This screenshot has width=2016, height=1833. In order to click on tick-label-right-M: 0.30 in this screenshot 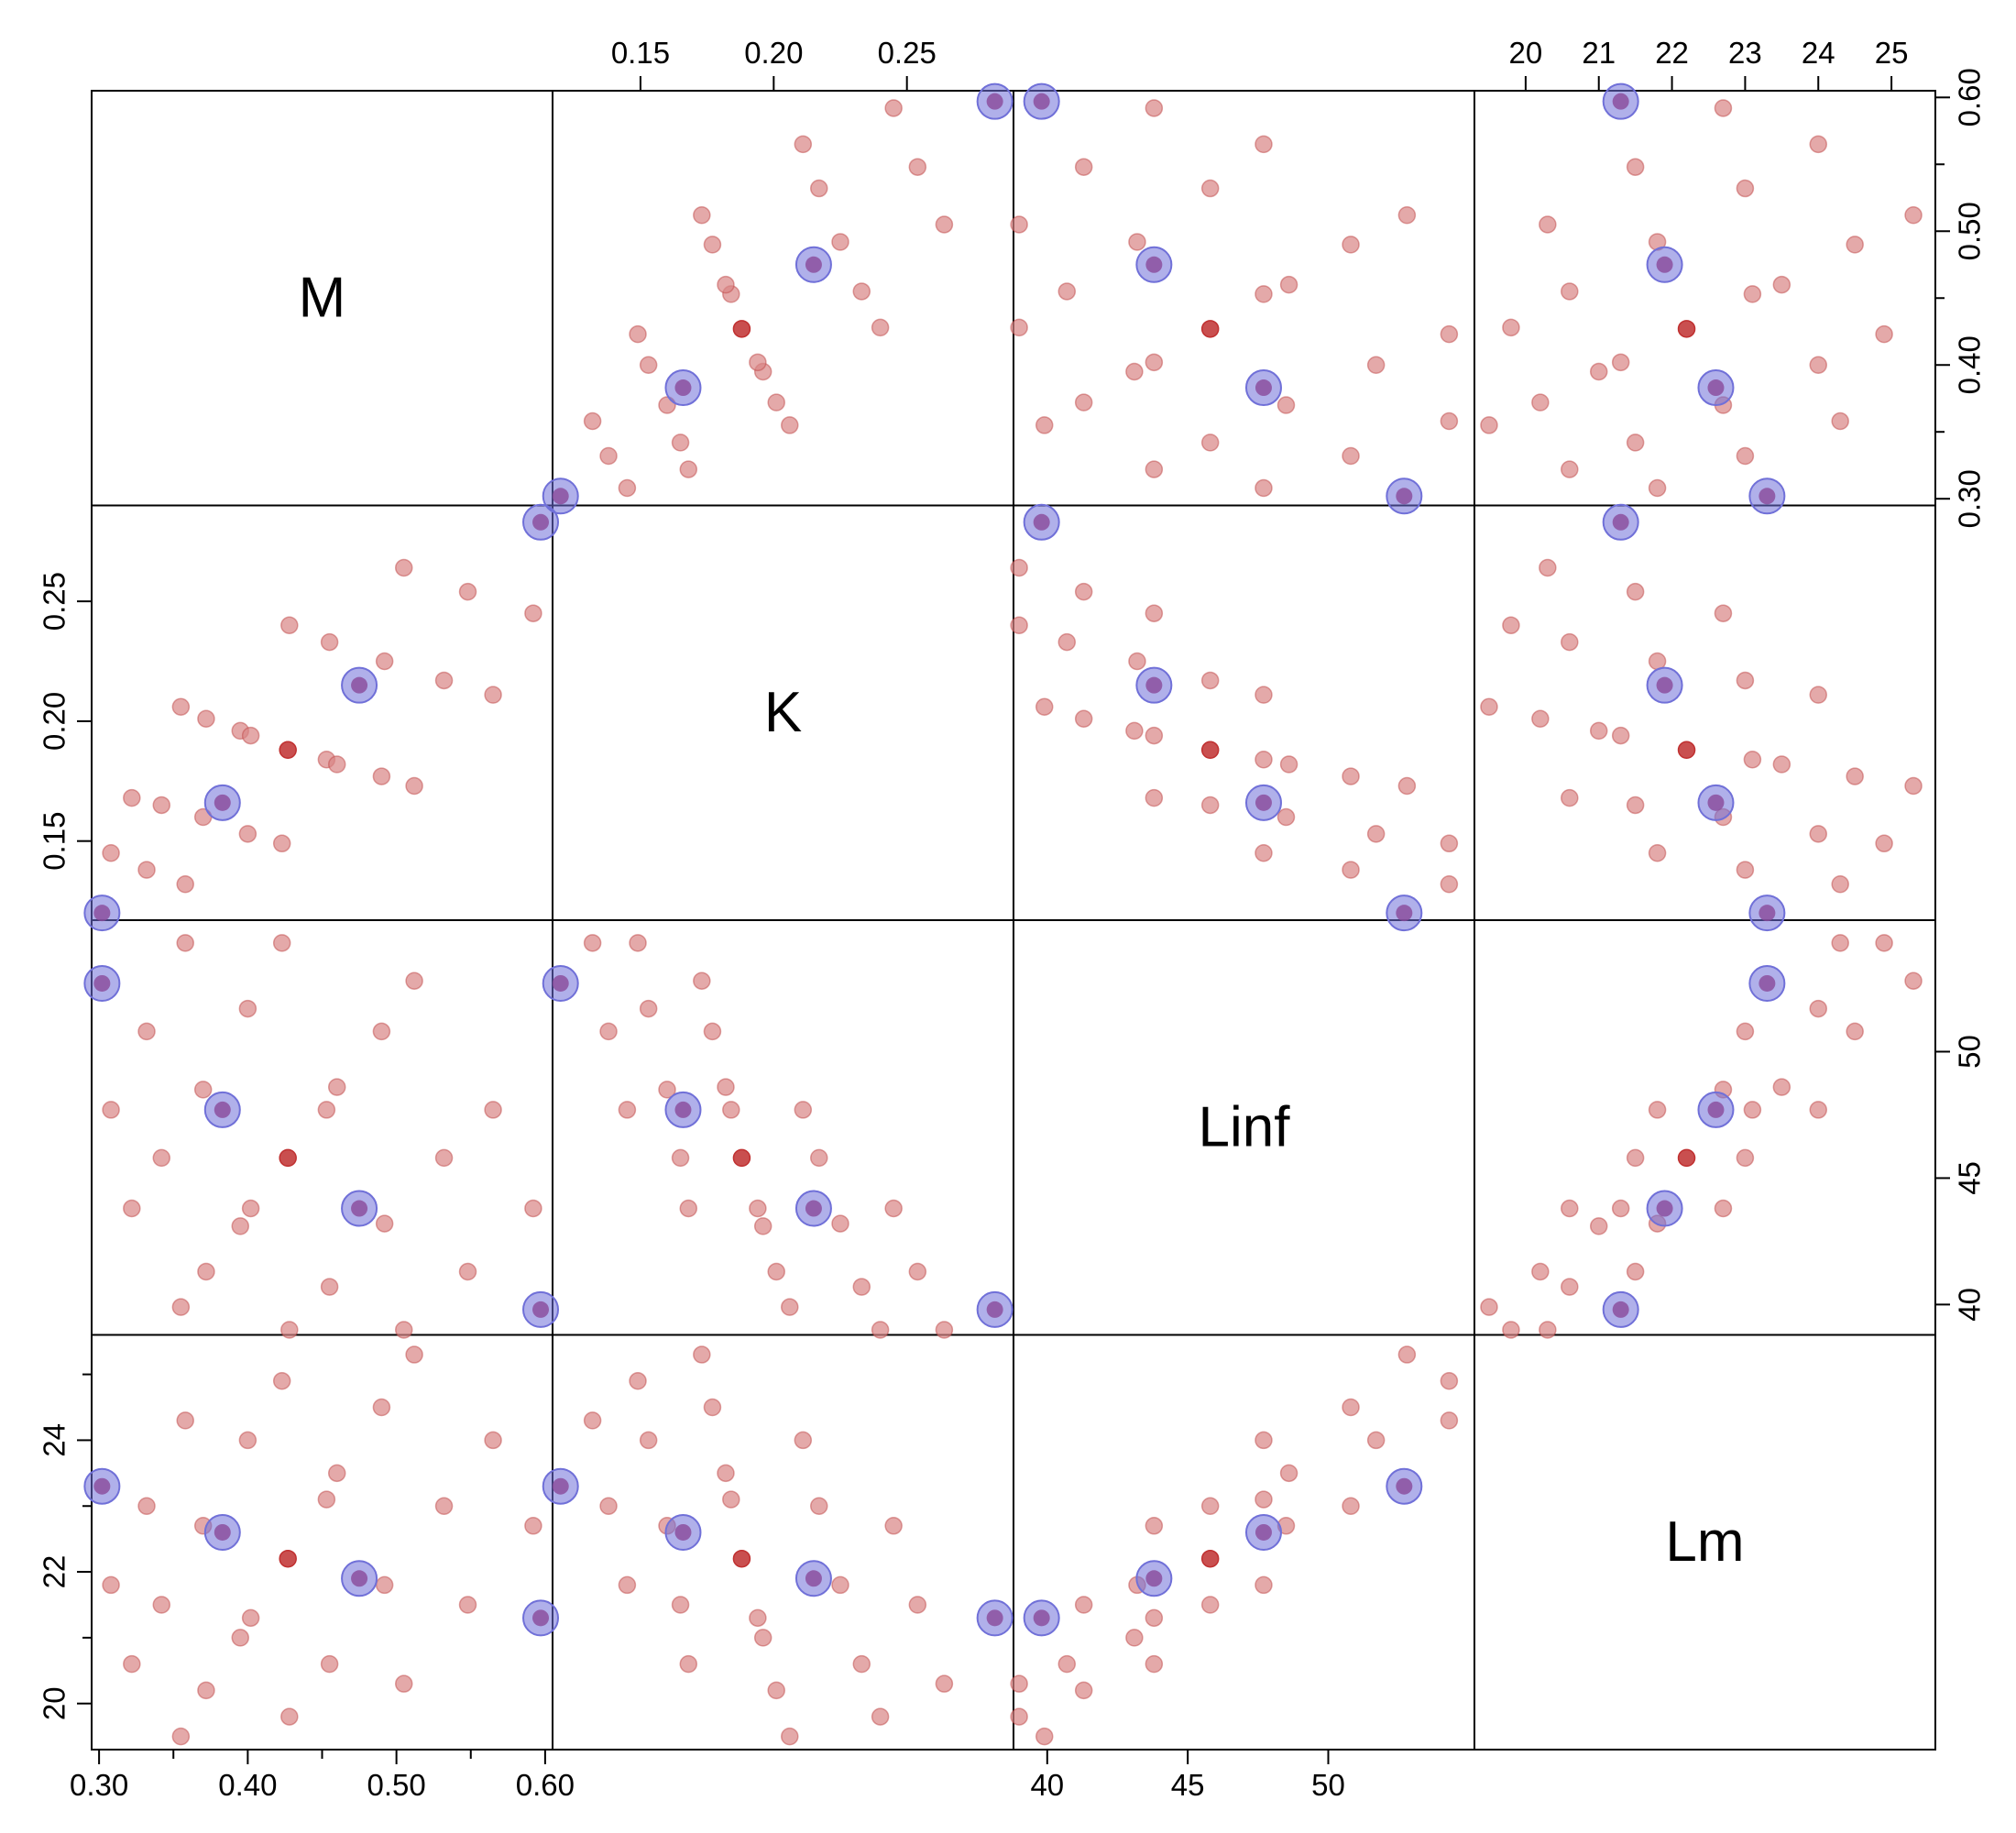, I will do `click(1970, 498)`.